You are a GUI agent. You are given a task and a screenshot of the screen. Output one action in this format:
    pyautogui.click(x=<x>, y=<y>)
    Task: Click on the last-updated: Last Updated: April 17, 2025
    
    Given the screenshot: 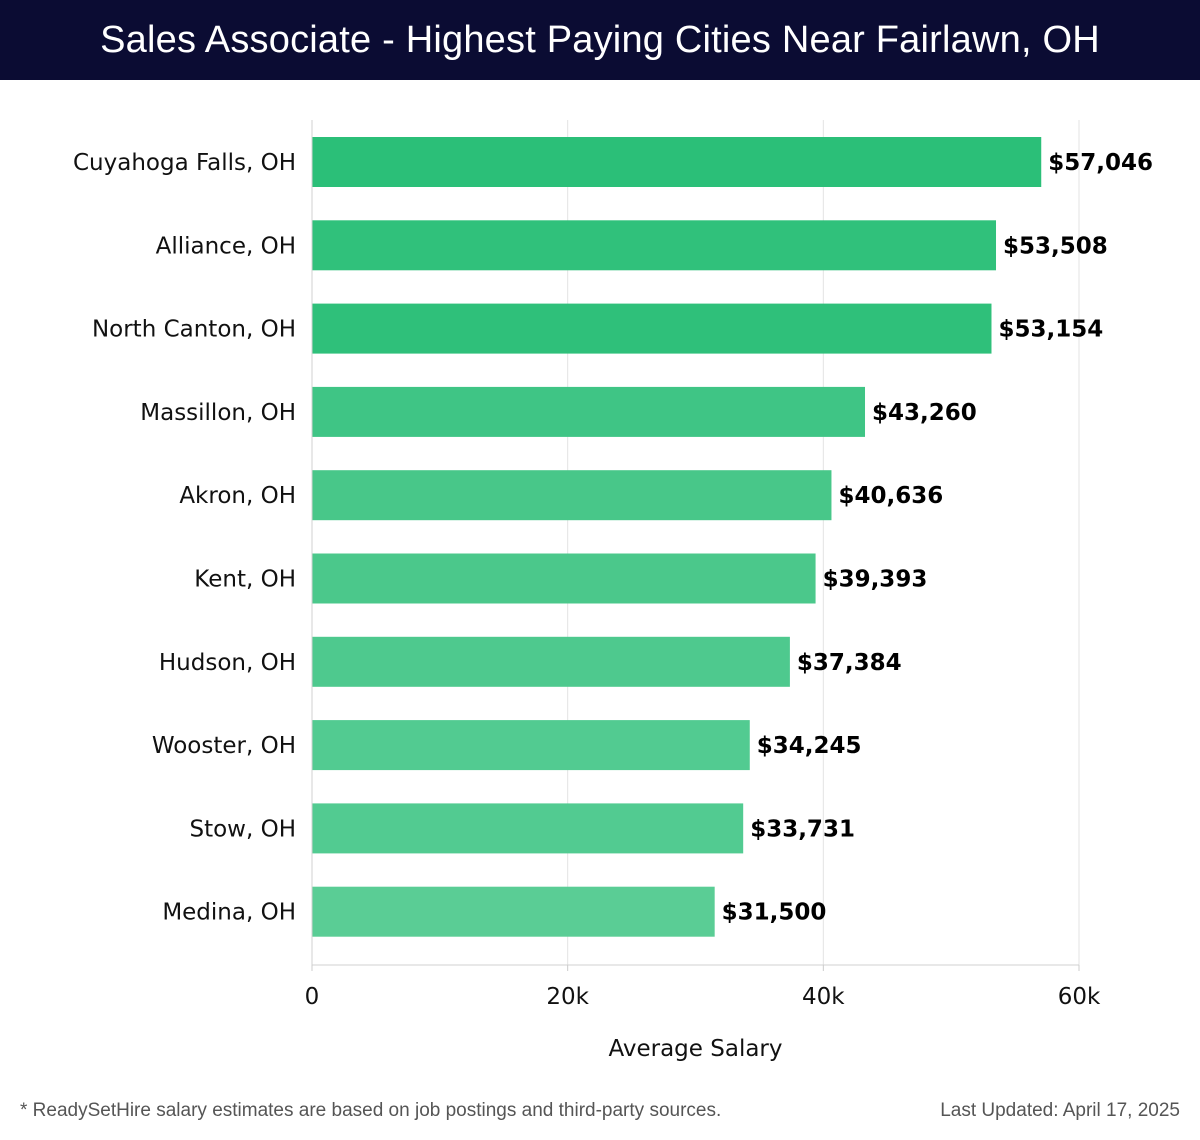 What is the action you would take?
    pyautogui.click(x=1060, y=1110)
    